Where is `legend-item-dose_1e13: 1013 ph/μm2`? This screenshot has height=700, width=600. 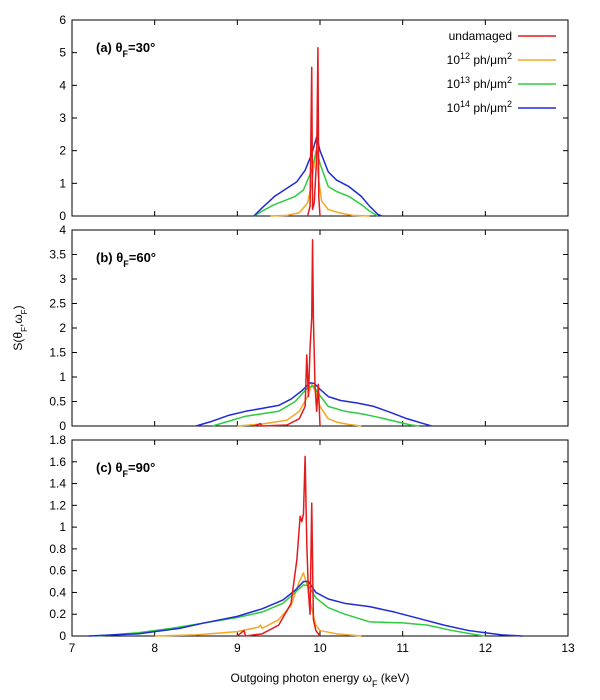 legend-item-dose_1e13: 1013 ph/μm2 is located at coordinates (501, 83).